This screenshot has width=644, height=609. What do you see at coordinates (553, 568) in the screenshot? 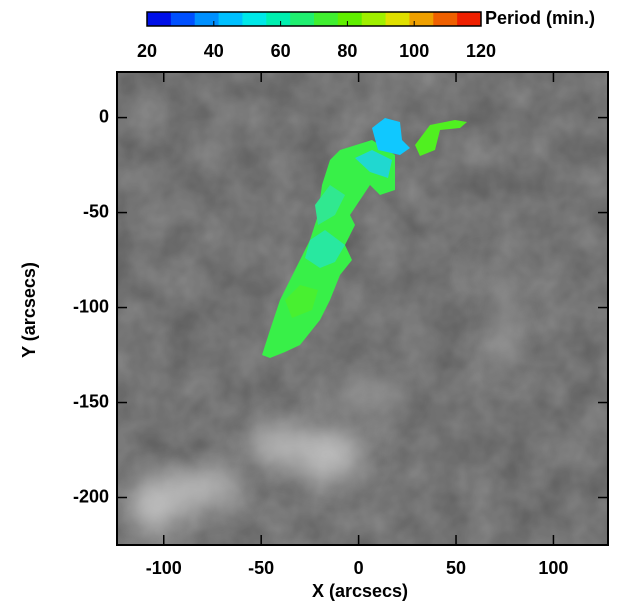
I see `x-tick-label: 100` at bounding box center [553, 568].